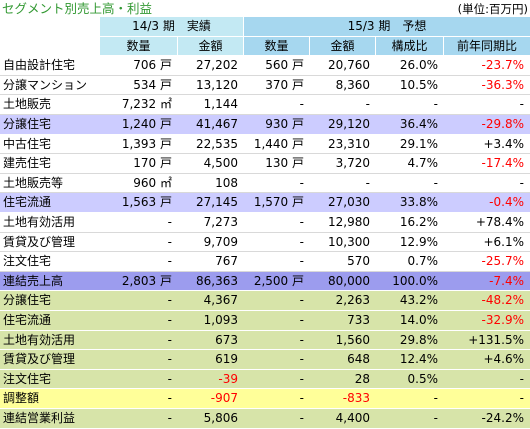 The image size is (530, 429). I want to click on col-header-qty-14-3: 数量, so click(139, 46).